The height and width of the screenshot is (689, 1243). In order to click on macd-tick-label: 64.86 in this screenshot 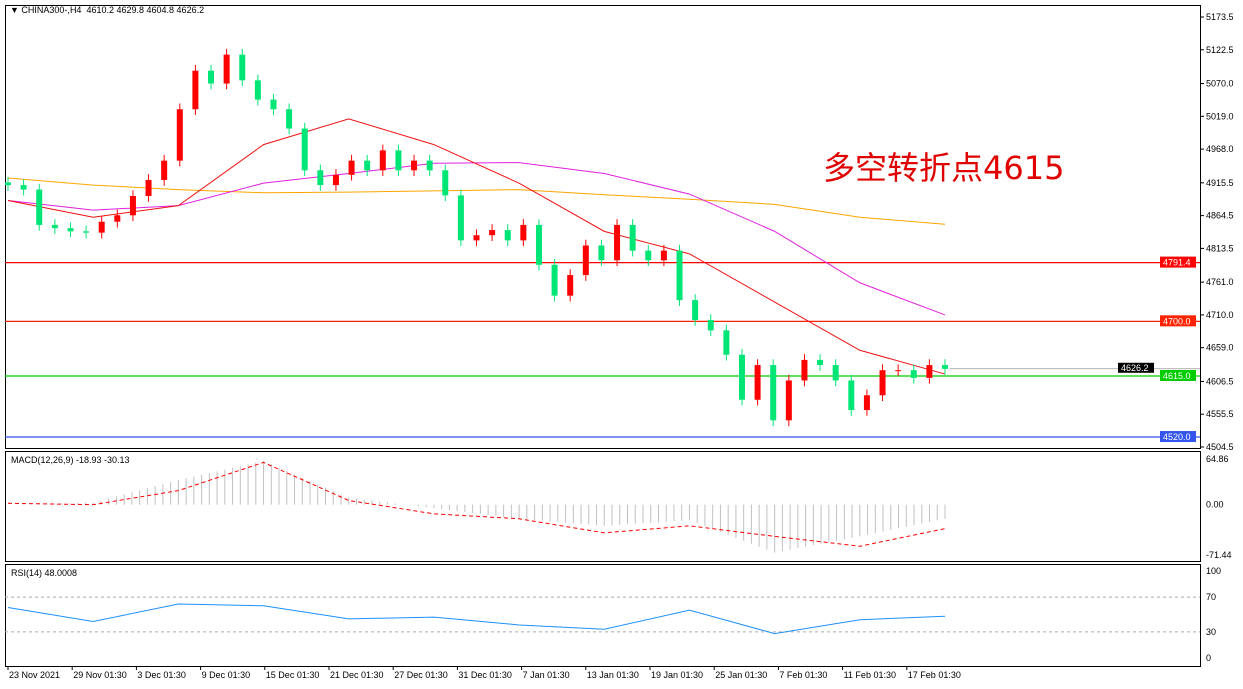, I will do `click(1217, 459)`.